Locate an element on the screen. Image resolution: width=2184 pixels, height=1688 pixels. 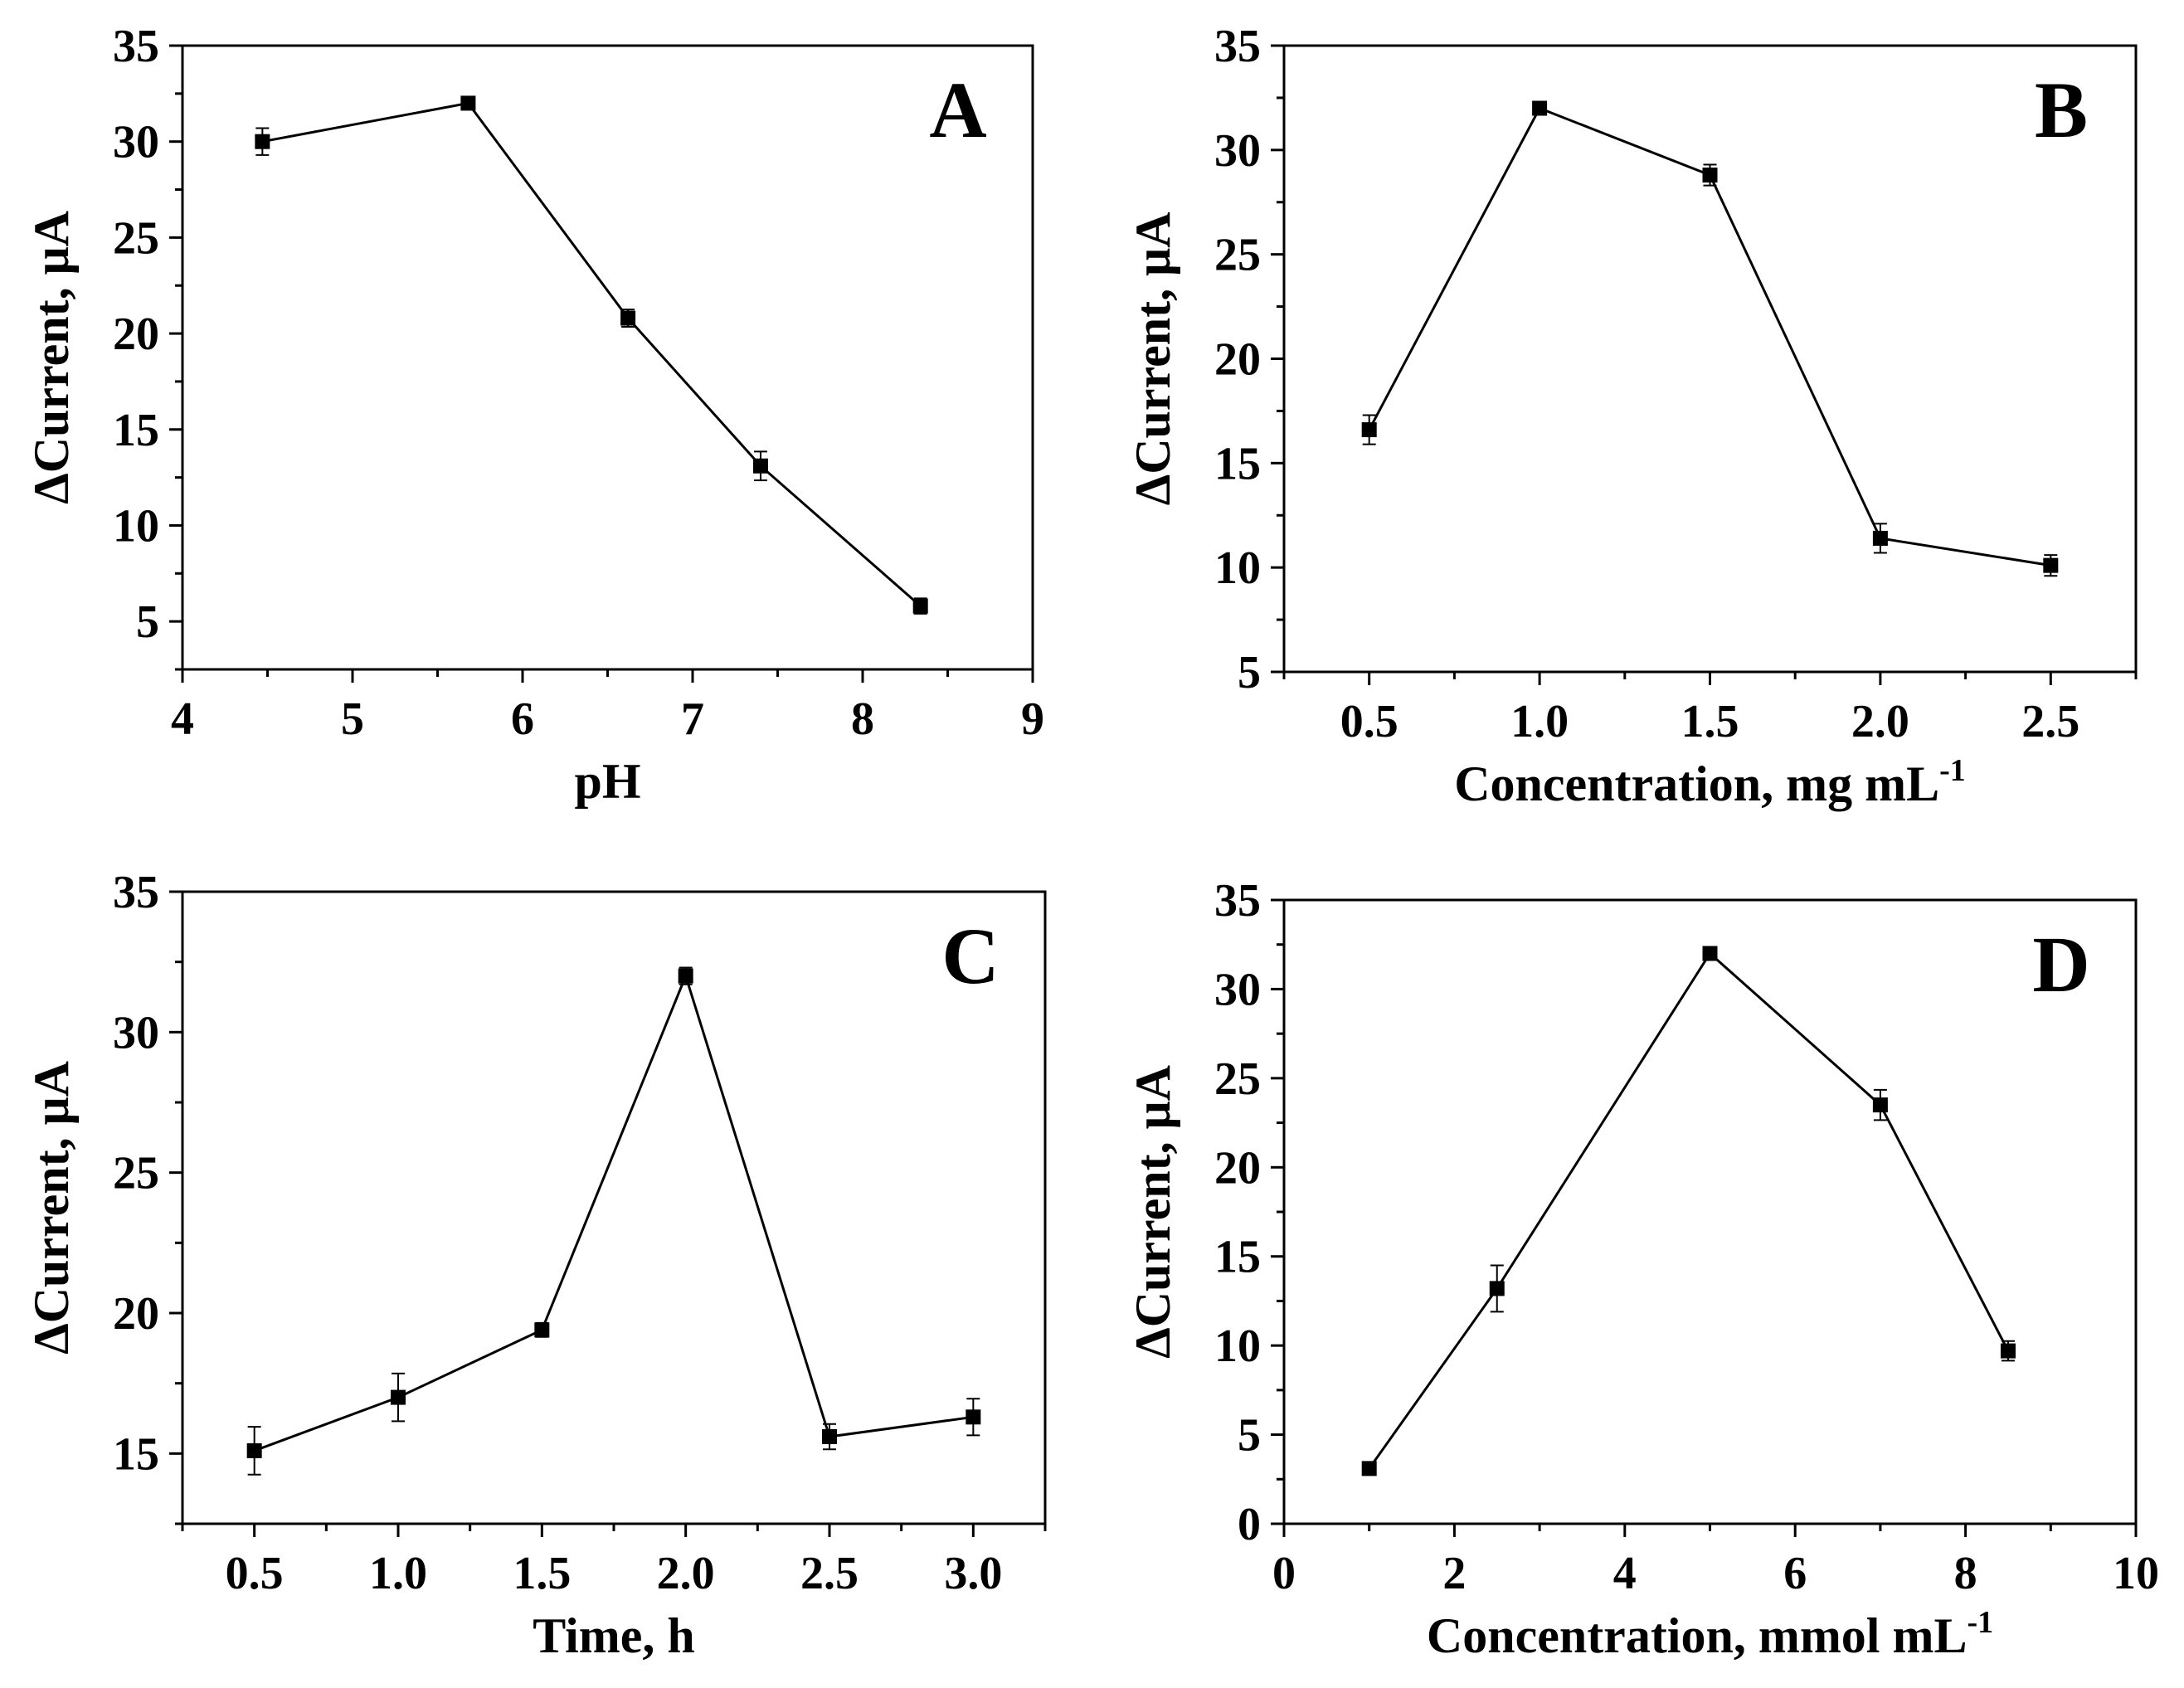
x-tick-label: 0 is located at coordinates (1284, 1573).